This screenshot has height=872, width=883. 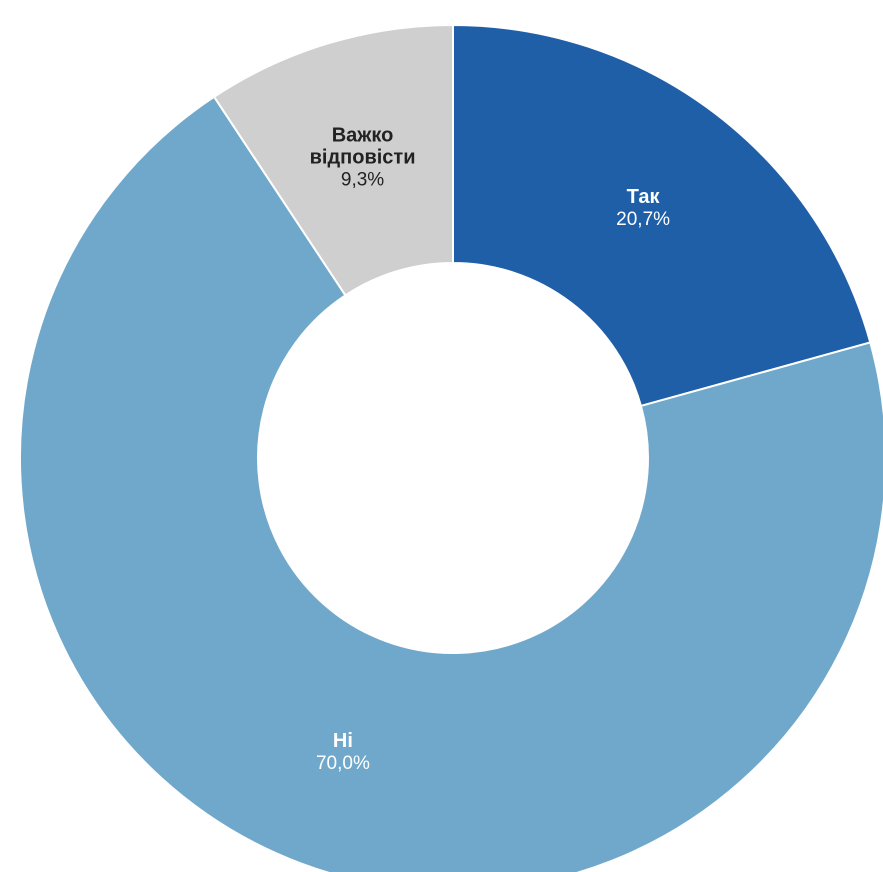 I want to click on slice-value-1: 20,7%, so click(x=643, y=219).